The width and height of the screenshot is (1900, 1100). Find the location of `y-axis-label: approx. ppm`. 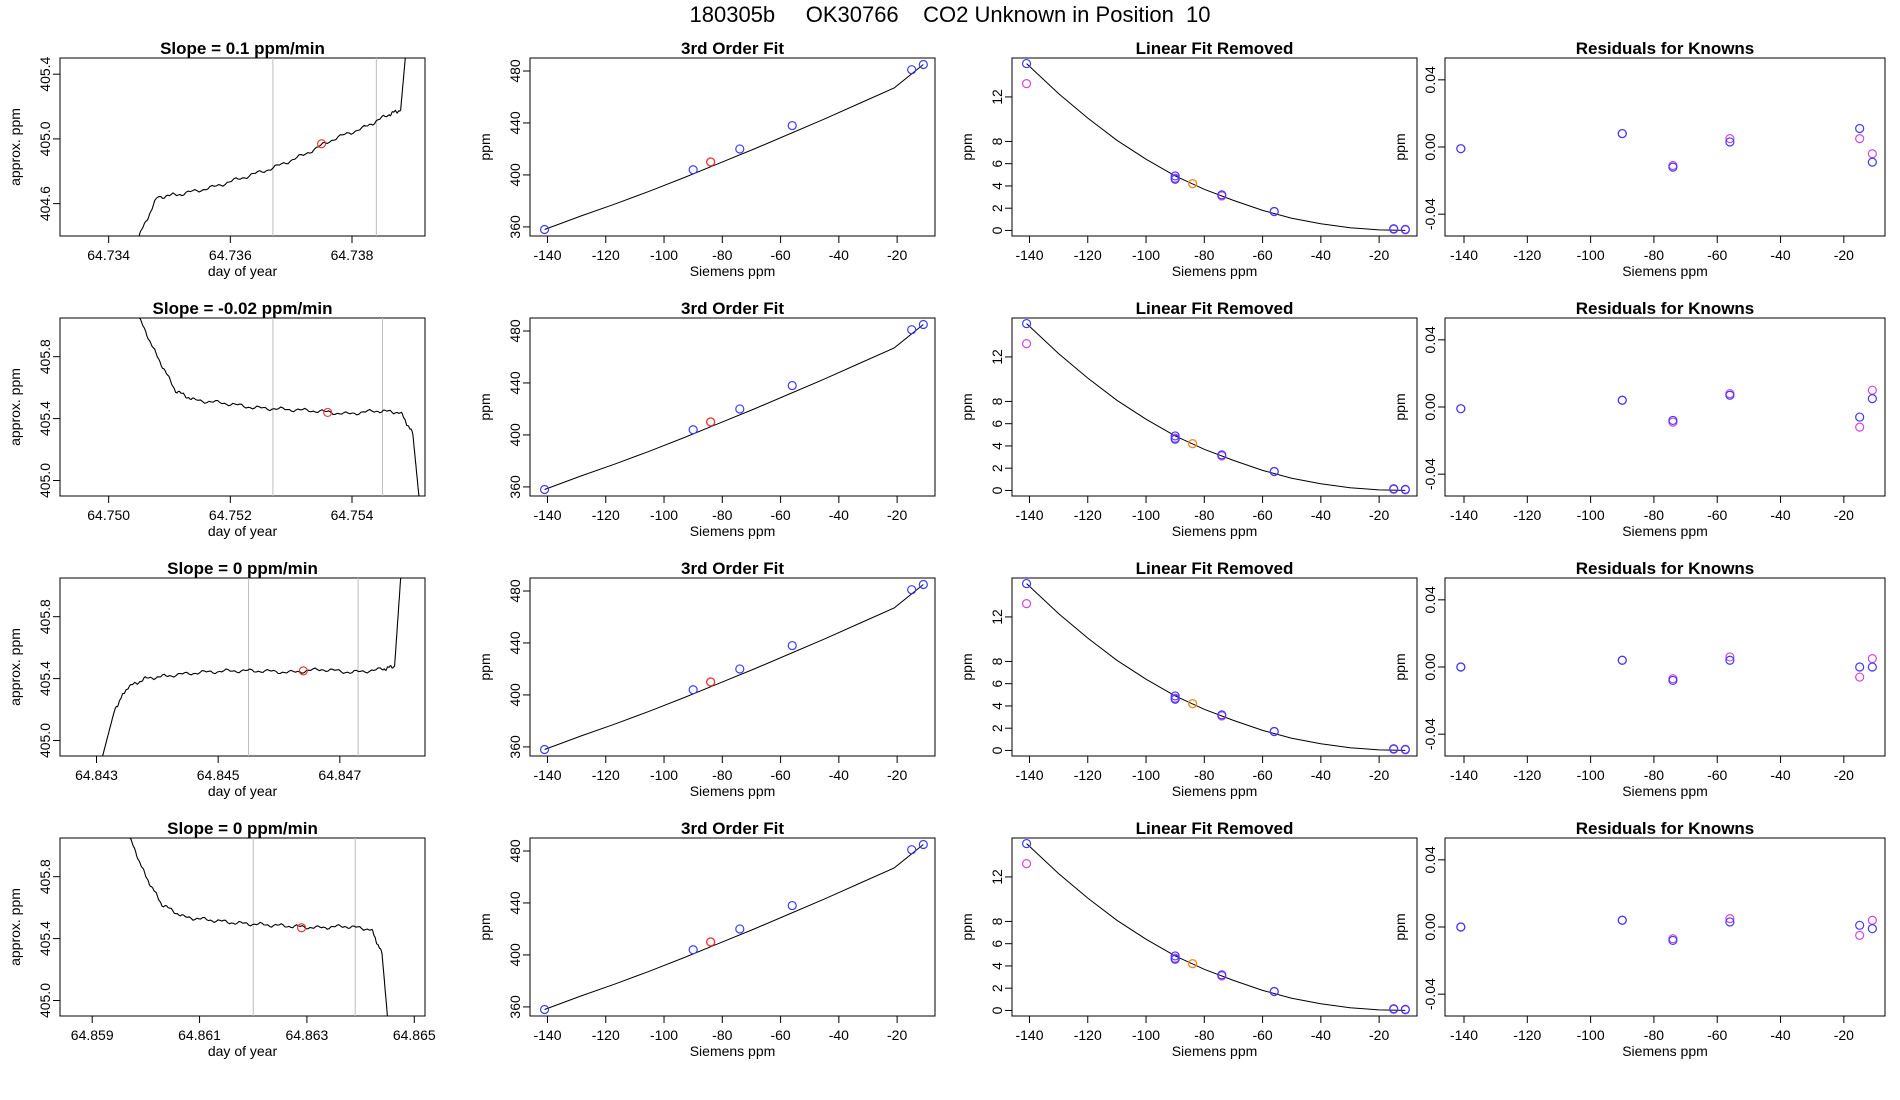

y-axis-label: approx. ppm is located at coordinates (15, 147).